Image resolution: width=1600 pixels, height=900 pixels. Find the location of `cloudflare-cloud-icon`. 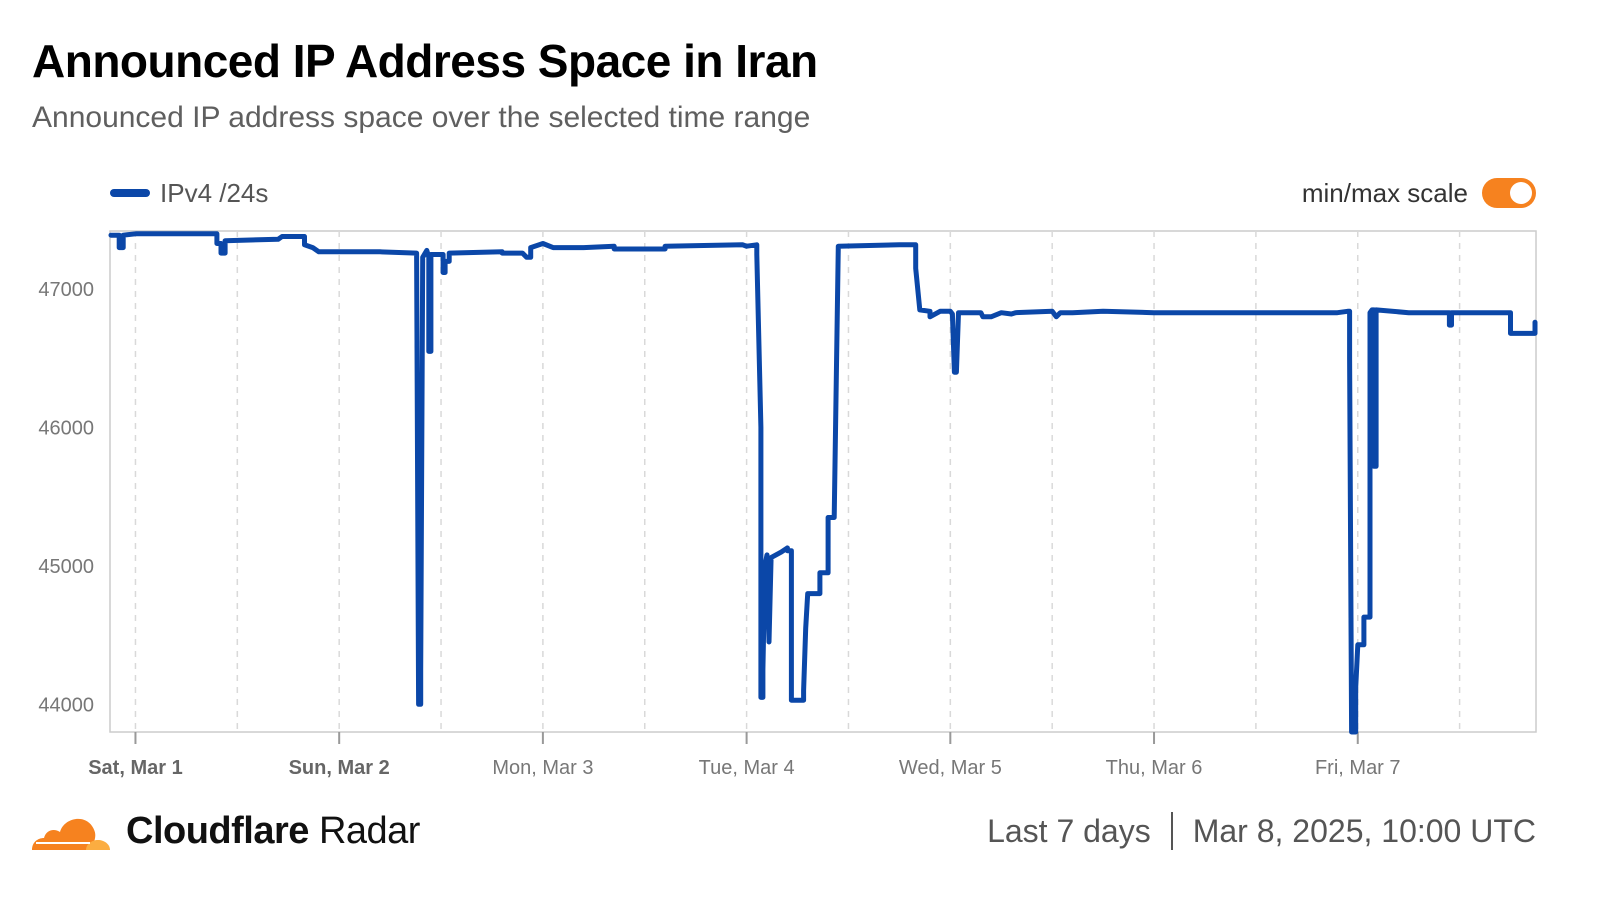

cloudflare-cloud-icon is located at coordinates (71, 834).